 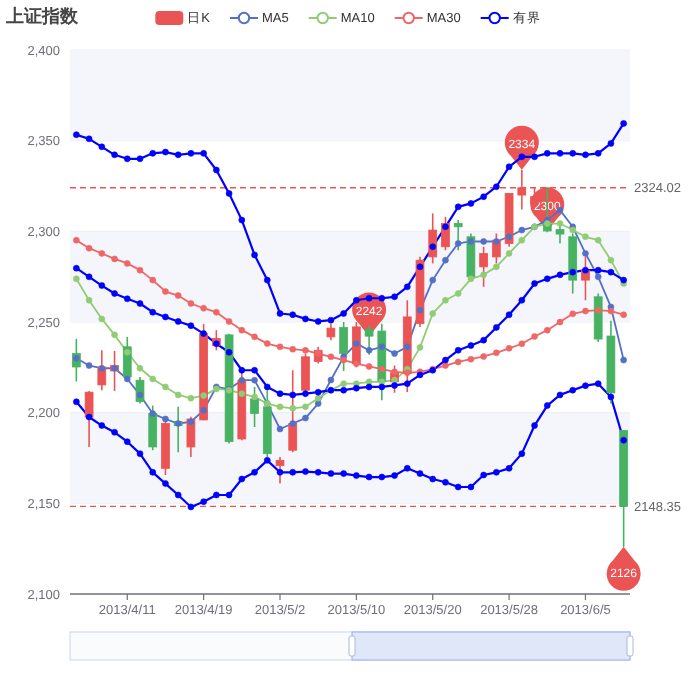 I want to click on chart-title: 上证指数, so click(x=42, y=16).